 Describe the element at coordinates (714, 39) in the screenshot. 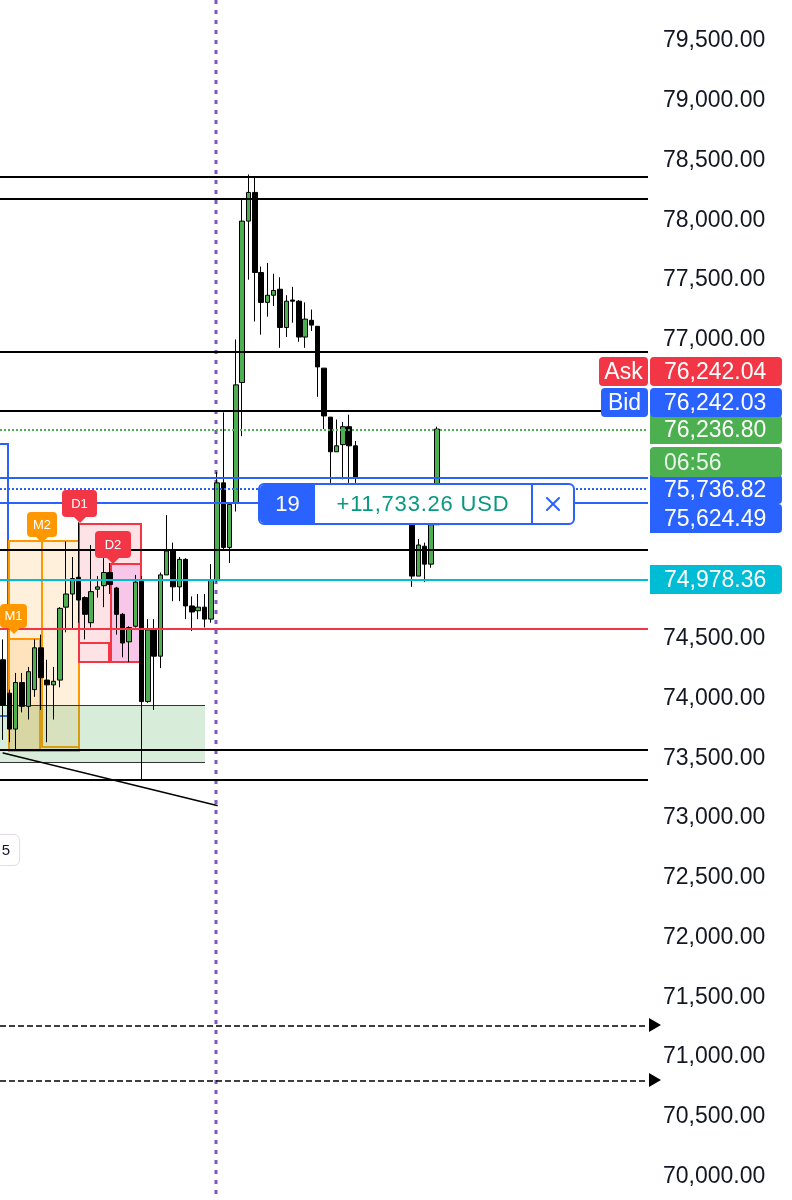

I see `y-tick-label: 79,500.00` at that location.